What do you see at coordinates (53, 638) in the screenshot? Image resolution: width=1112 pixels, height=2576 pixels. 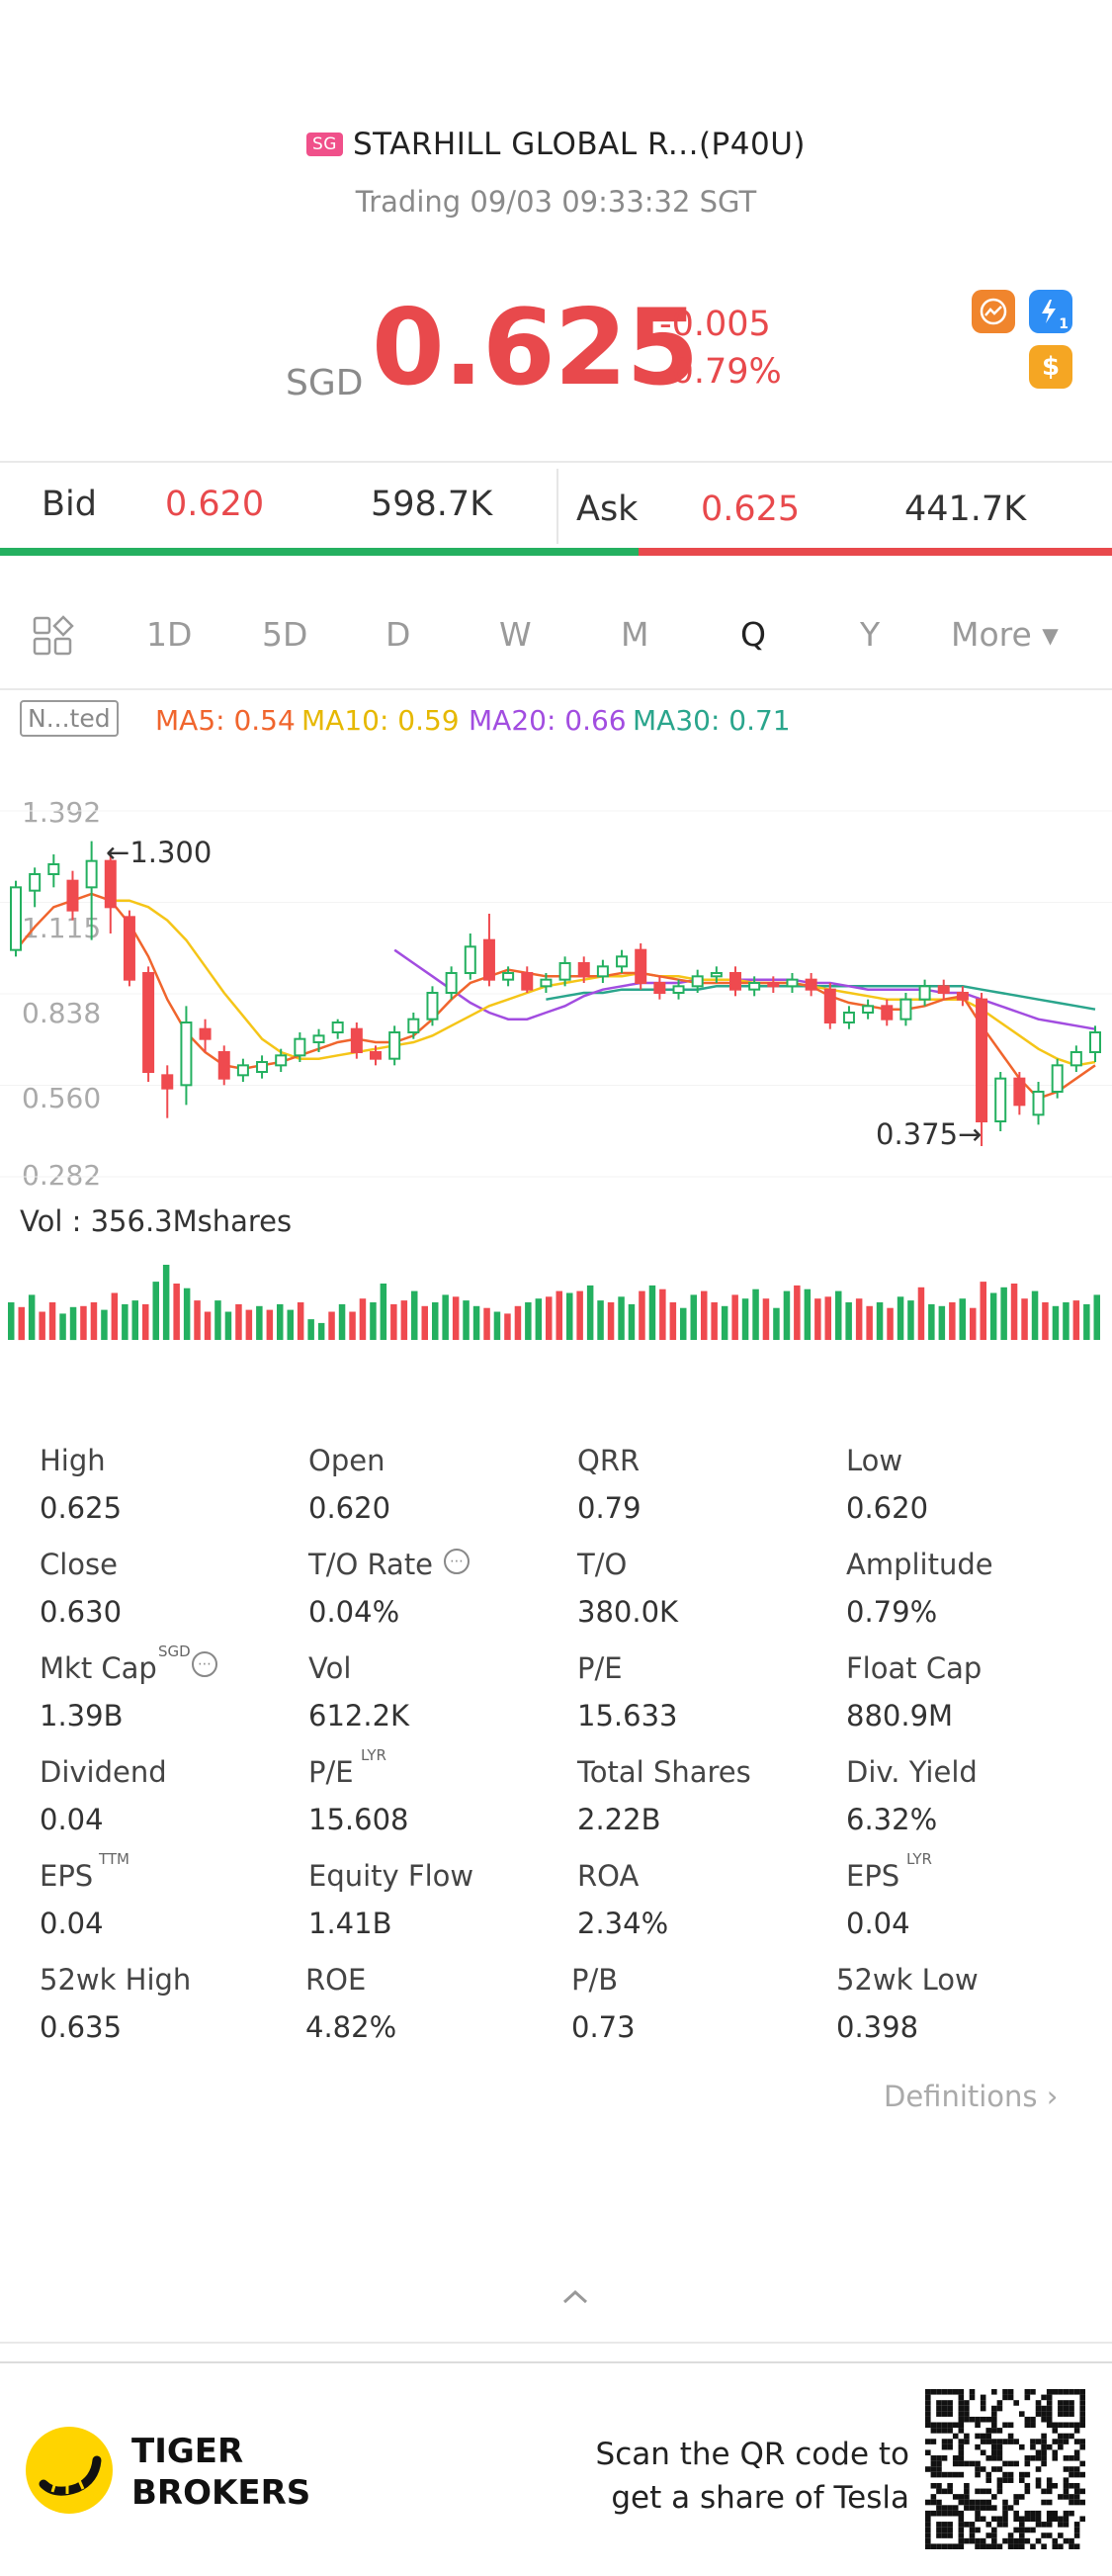 I see `layout-grid-icon` at bounding box center [53, 638].